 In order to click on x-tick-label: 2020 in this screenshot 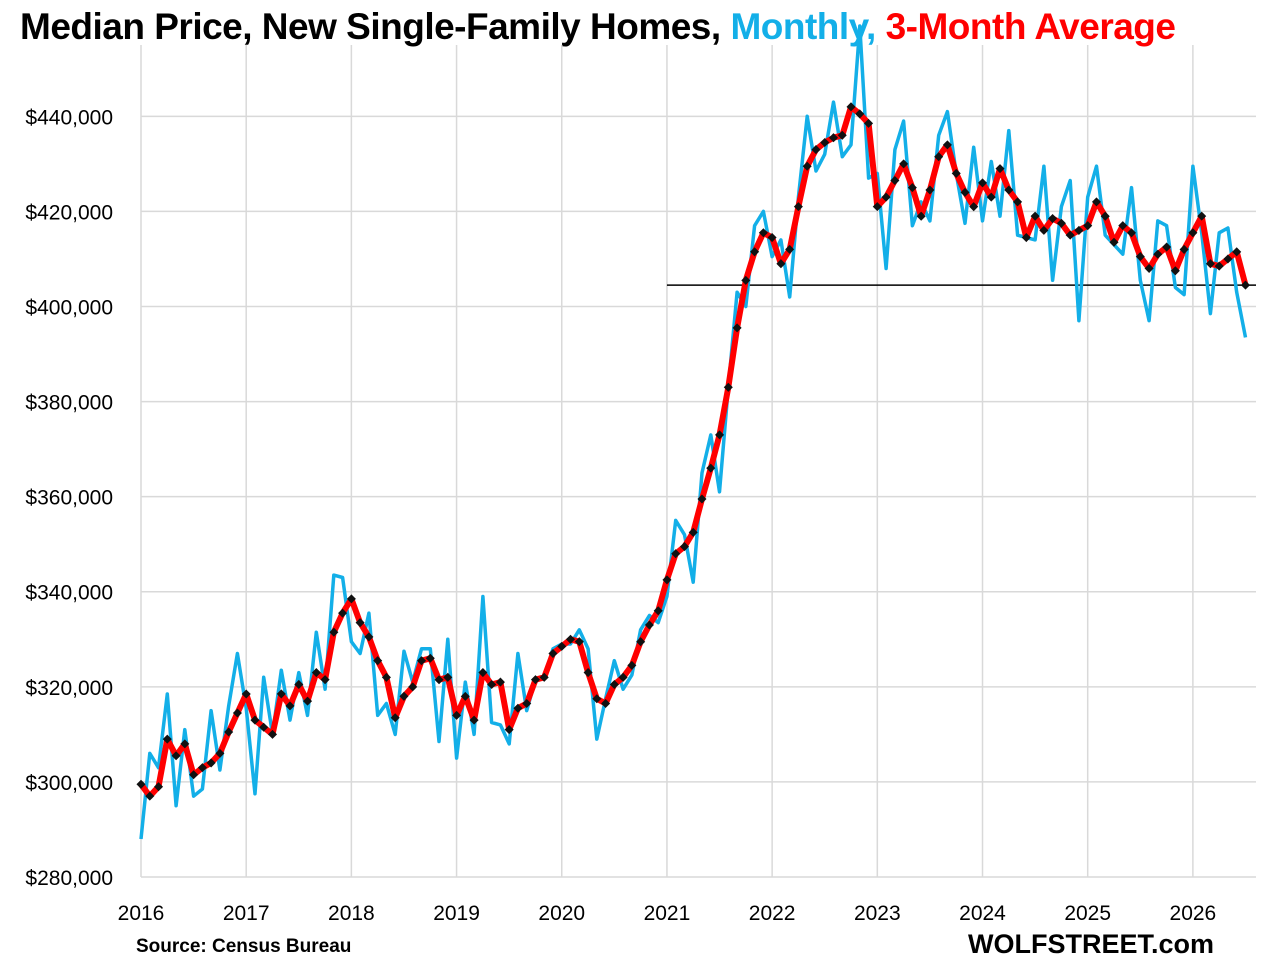, I will do `click(561, 913)`.